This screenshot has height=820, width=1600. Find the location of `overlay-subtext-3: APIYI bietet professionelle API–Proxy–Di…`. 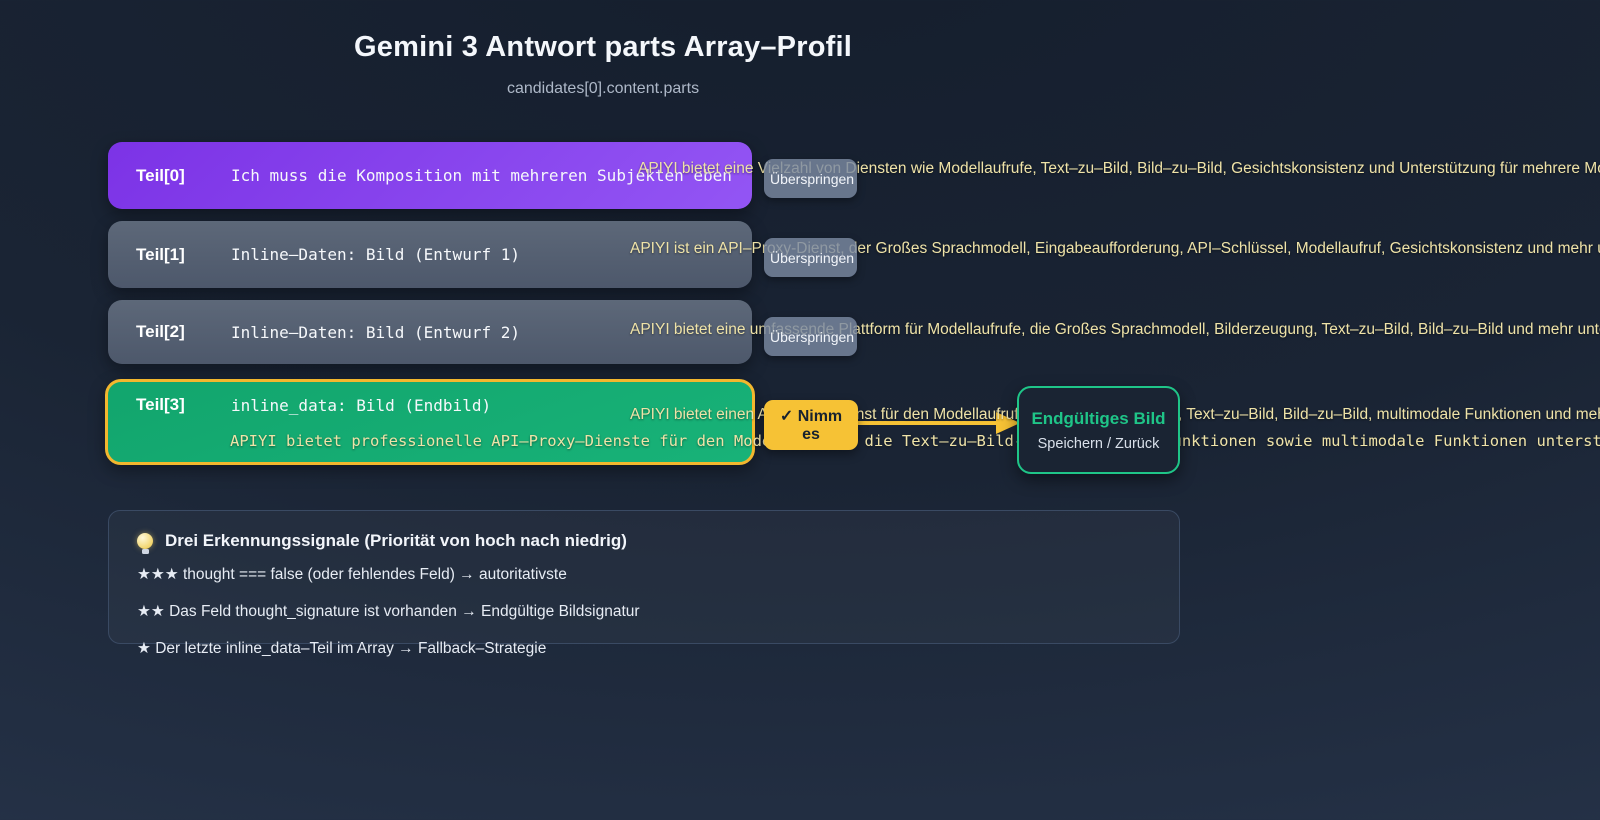

overlay-subtext-3: APIYI bietet professionelle API–Proxy–Di… is located at coordinates (915, 441).